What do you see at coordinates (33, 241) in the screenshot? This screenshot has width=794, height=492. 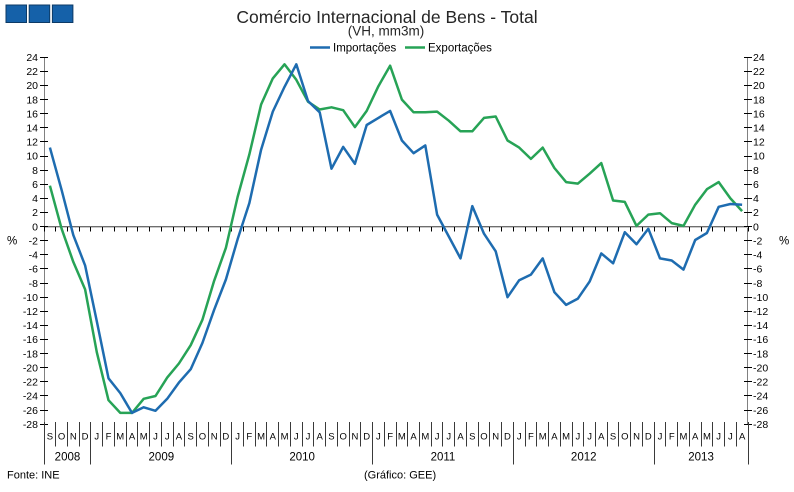 I see `svg-text: -2` at bounding box center [33, 241].